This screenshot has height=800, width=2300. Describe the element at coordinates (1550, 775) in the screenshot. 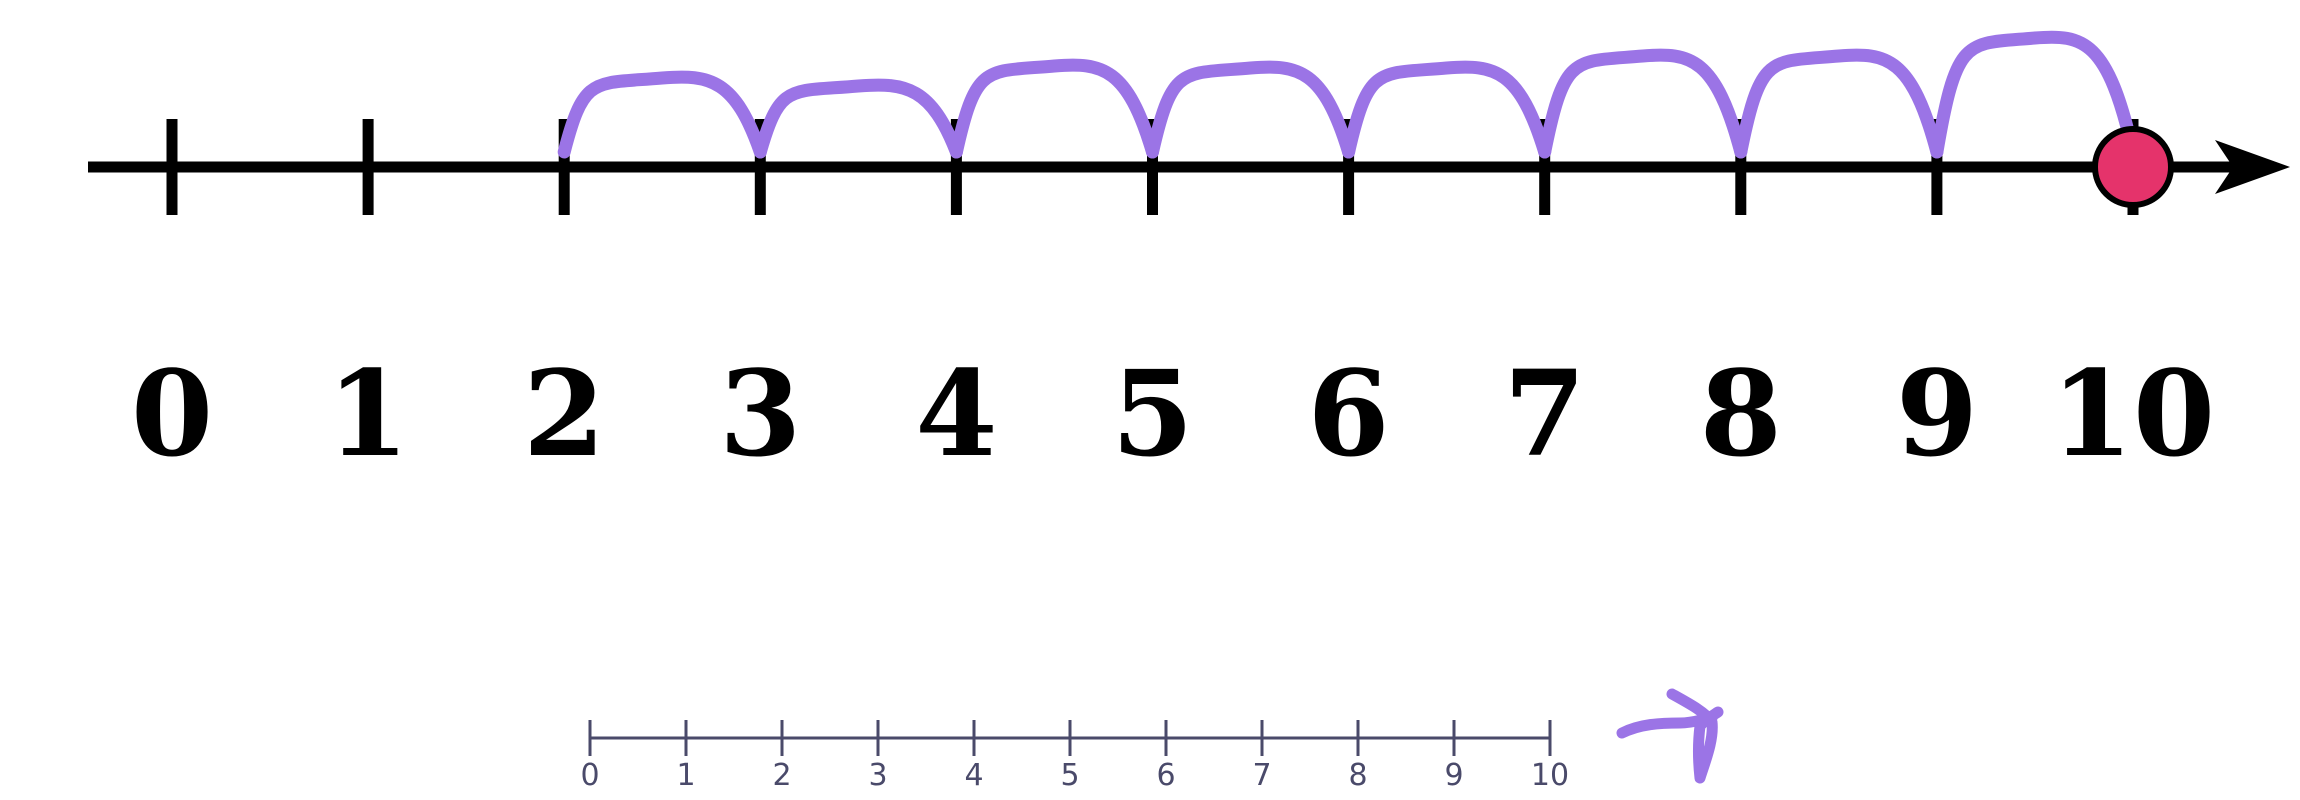

I see `mini-tick-label: 10` at that location.